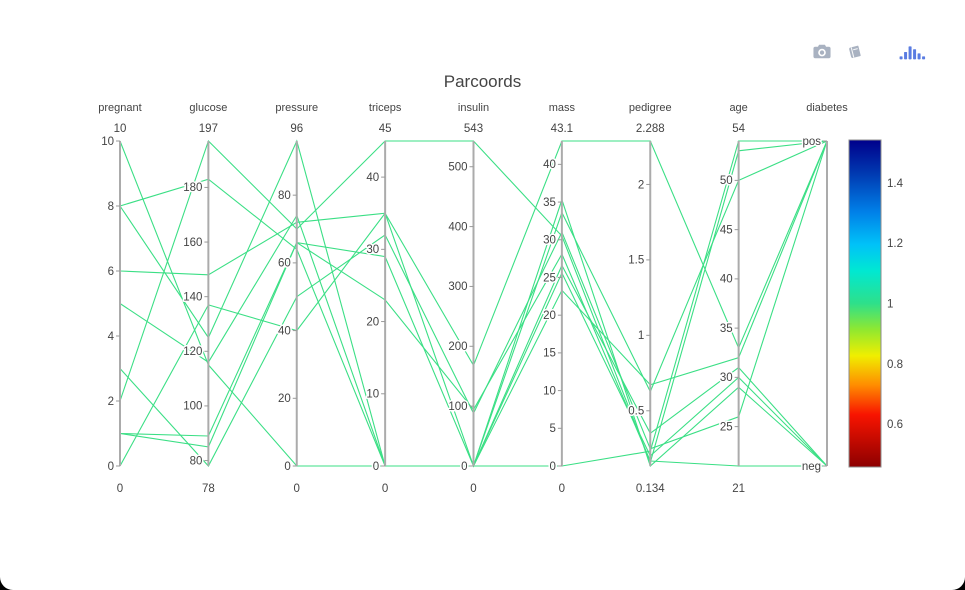  Describe the element at coordinates (552, 429) in the screenshot. I see `axis-tick-label: 5` at that location.